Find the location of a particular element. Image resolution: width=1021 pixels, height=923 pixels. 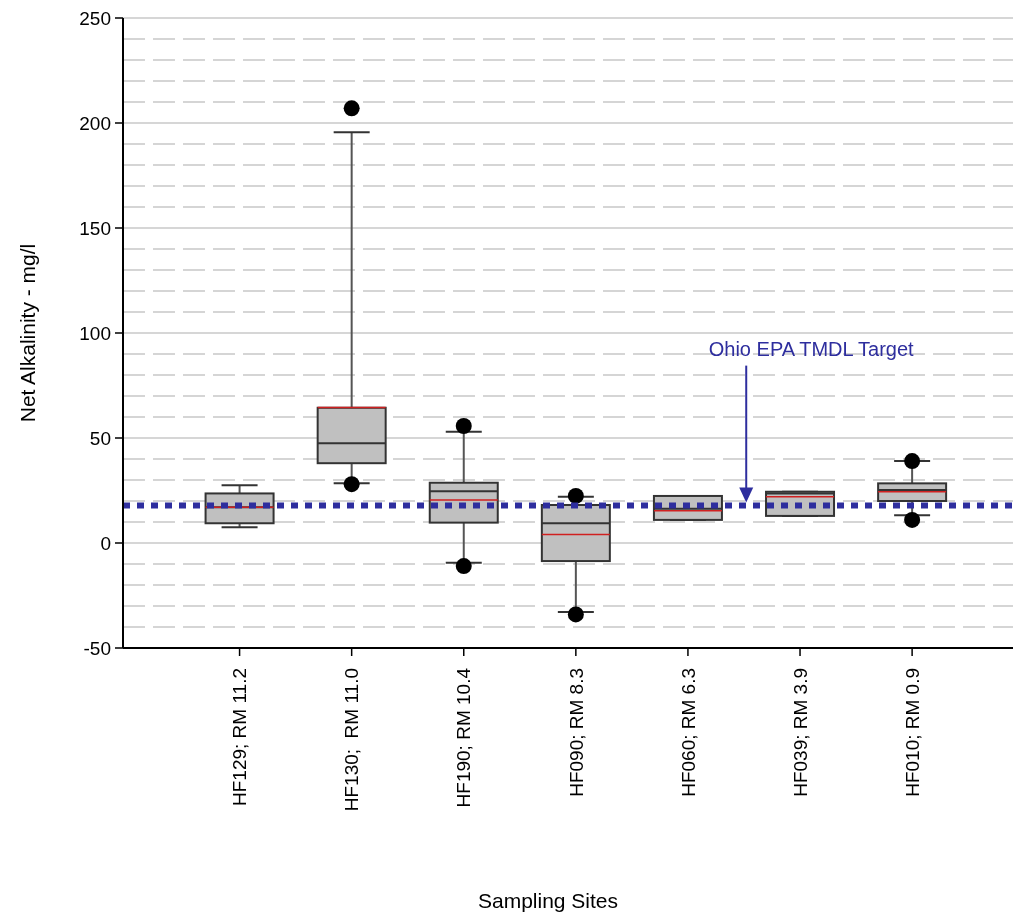

y-tick-label: 50 is located at coordinates (100, 438).